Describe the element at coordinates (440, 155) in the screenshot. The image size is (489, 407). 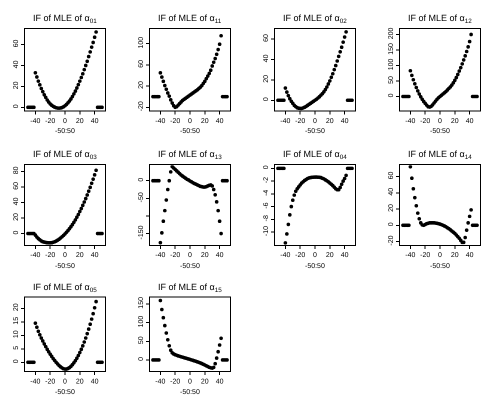
I see `chart-title: IF of MLE of α$_{14}$` at that location.